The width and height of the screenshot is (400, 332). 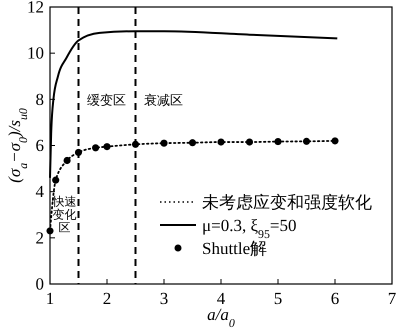 I want to click on y-tick-label: 4, so click(x=40, y=192).